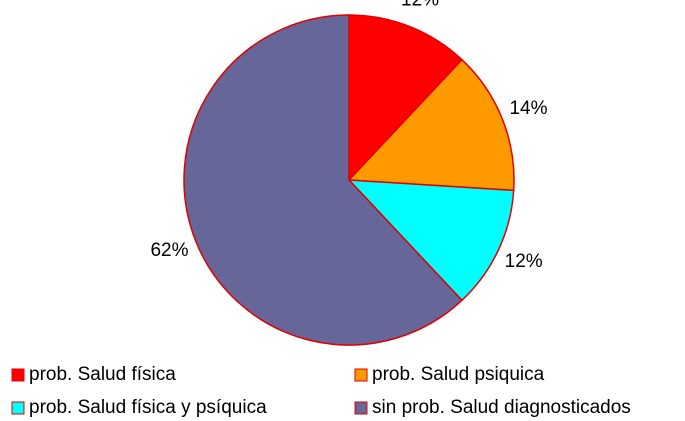 The width and height of the screenshot is (685, 421). Describe the element at coordinates (102, 374) in the screenshot. I see `legend-label: prob. Salud física` at that location.